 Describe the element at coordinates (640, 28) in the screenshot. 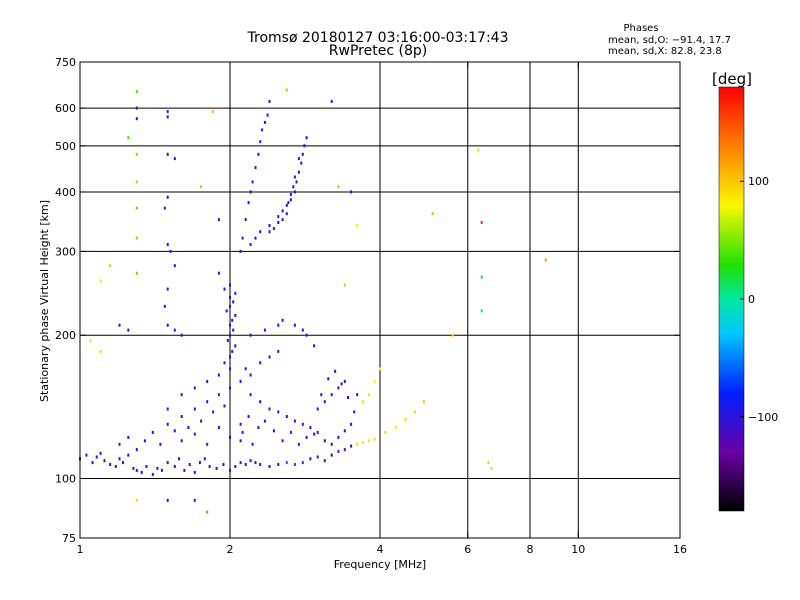

I see `stats-heading: Phases` at that location.